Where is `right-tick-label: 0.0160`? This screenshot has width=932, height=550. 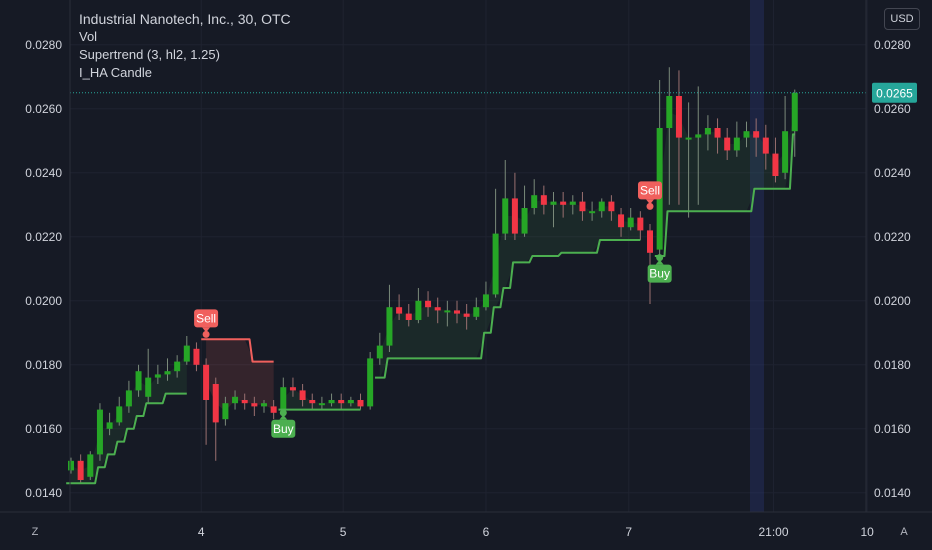 right-tick-label: 0.0160 is located at coordinates (892, 429).